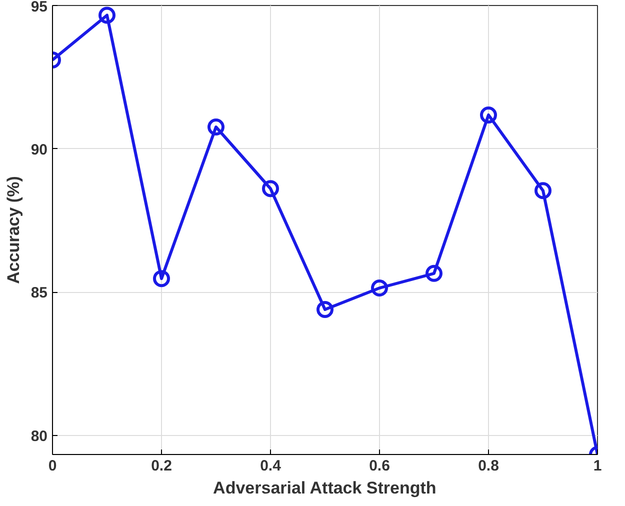  What do you see at coordinates (13, 230) in the screenshot?
I see `y-axis-title: Accuracy (%)` at bounding box center [13, 230].